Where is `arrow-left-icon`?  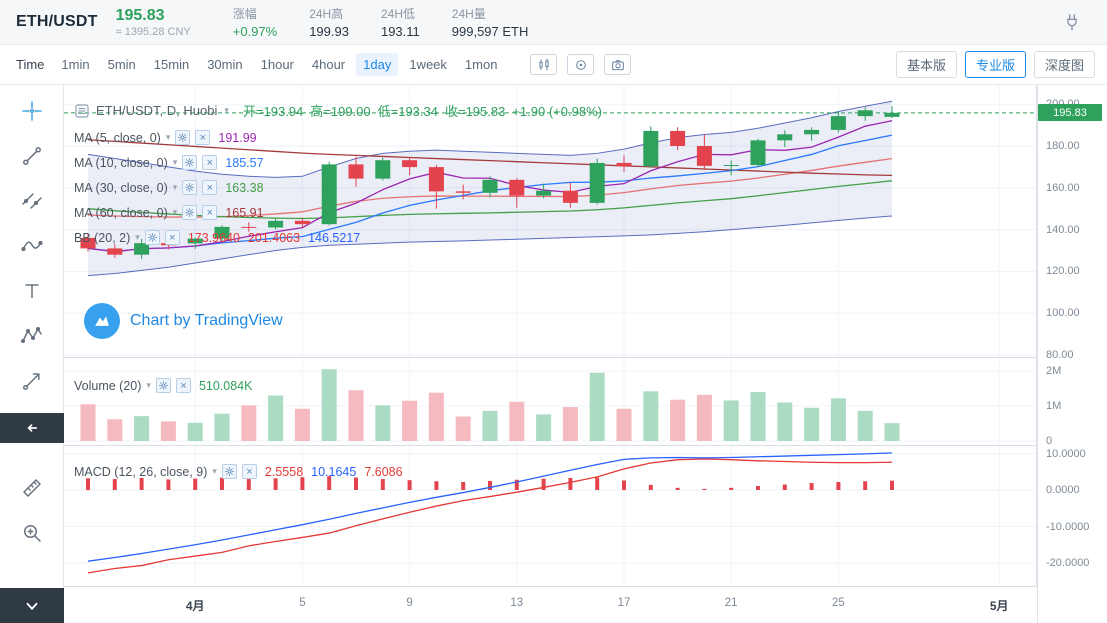
arrow-left-icon is located at coordinates (32, 428).